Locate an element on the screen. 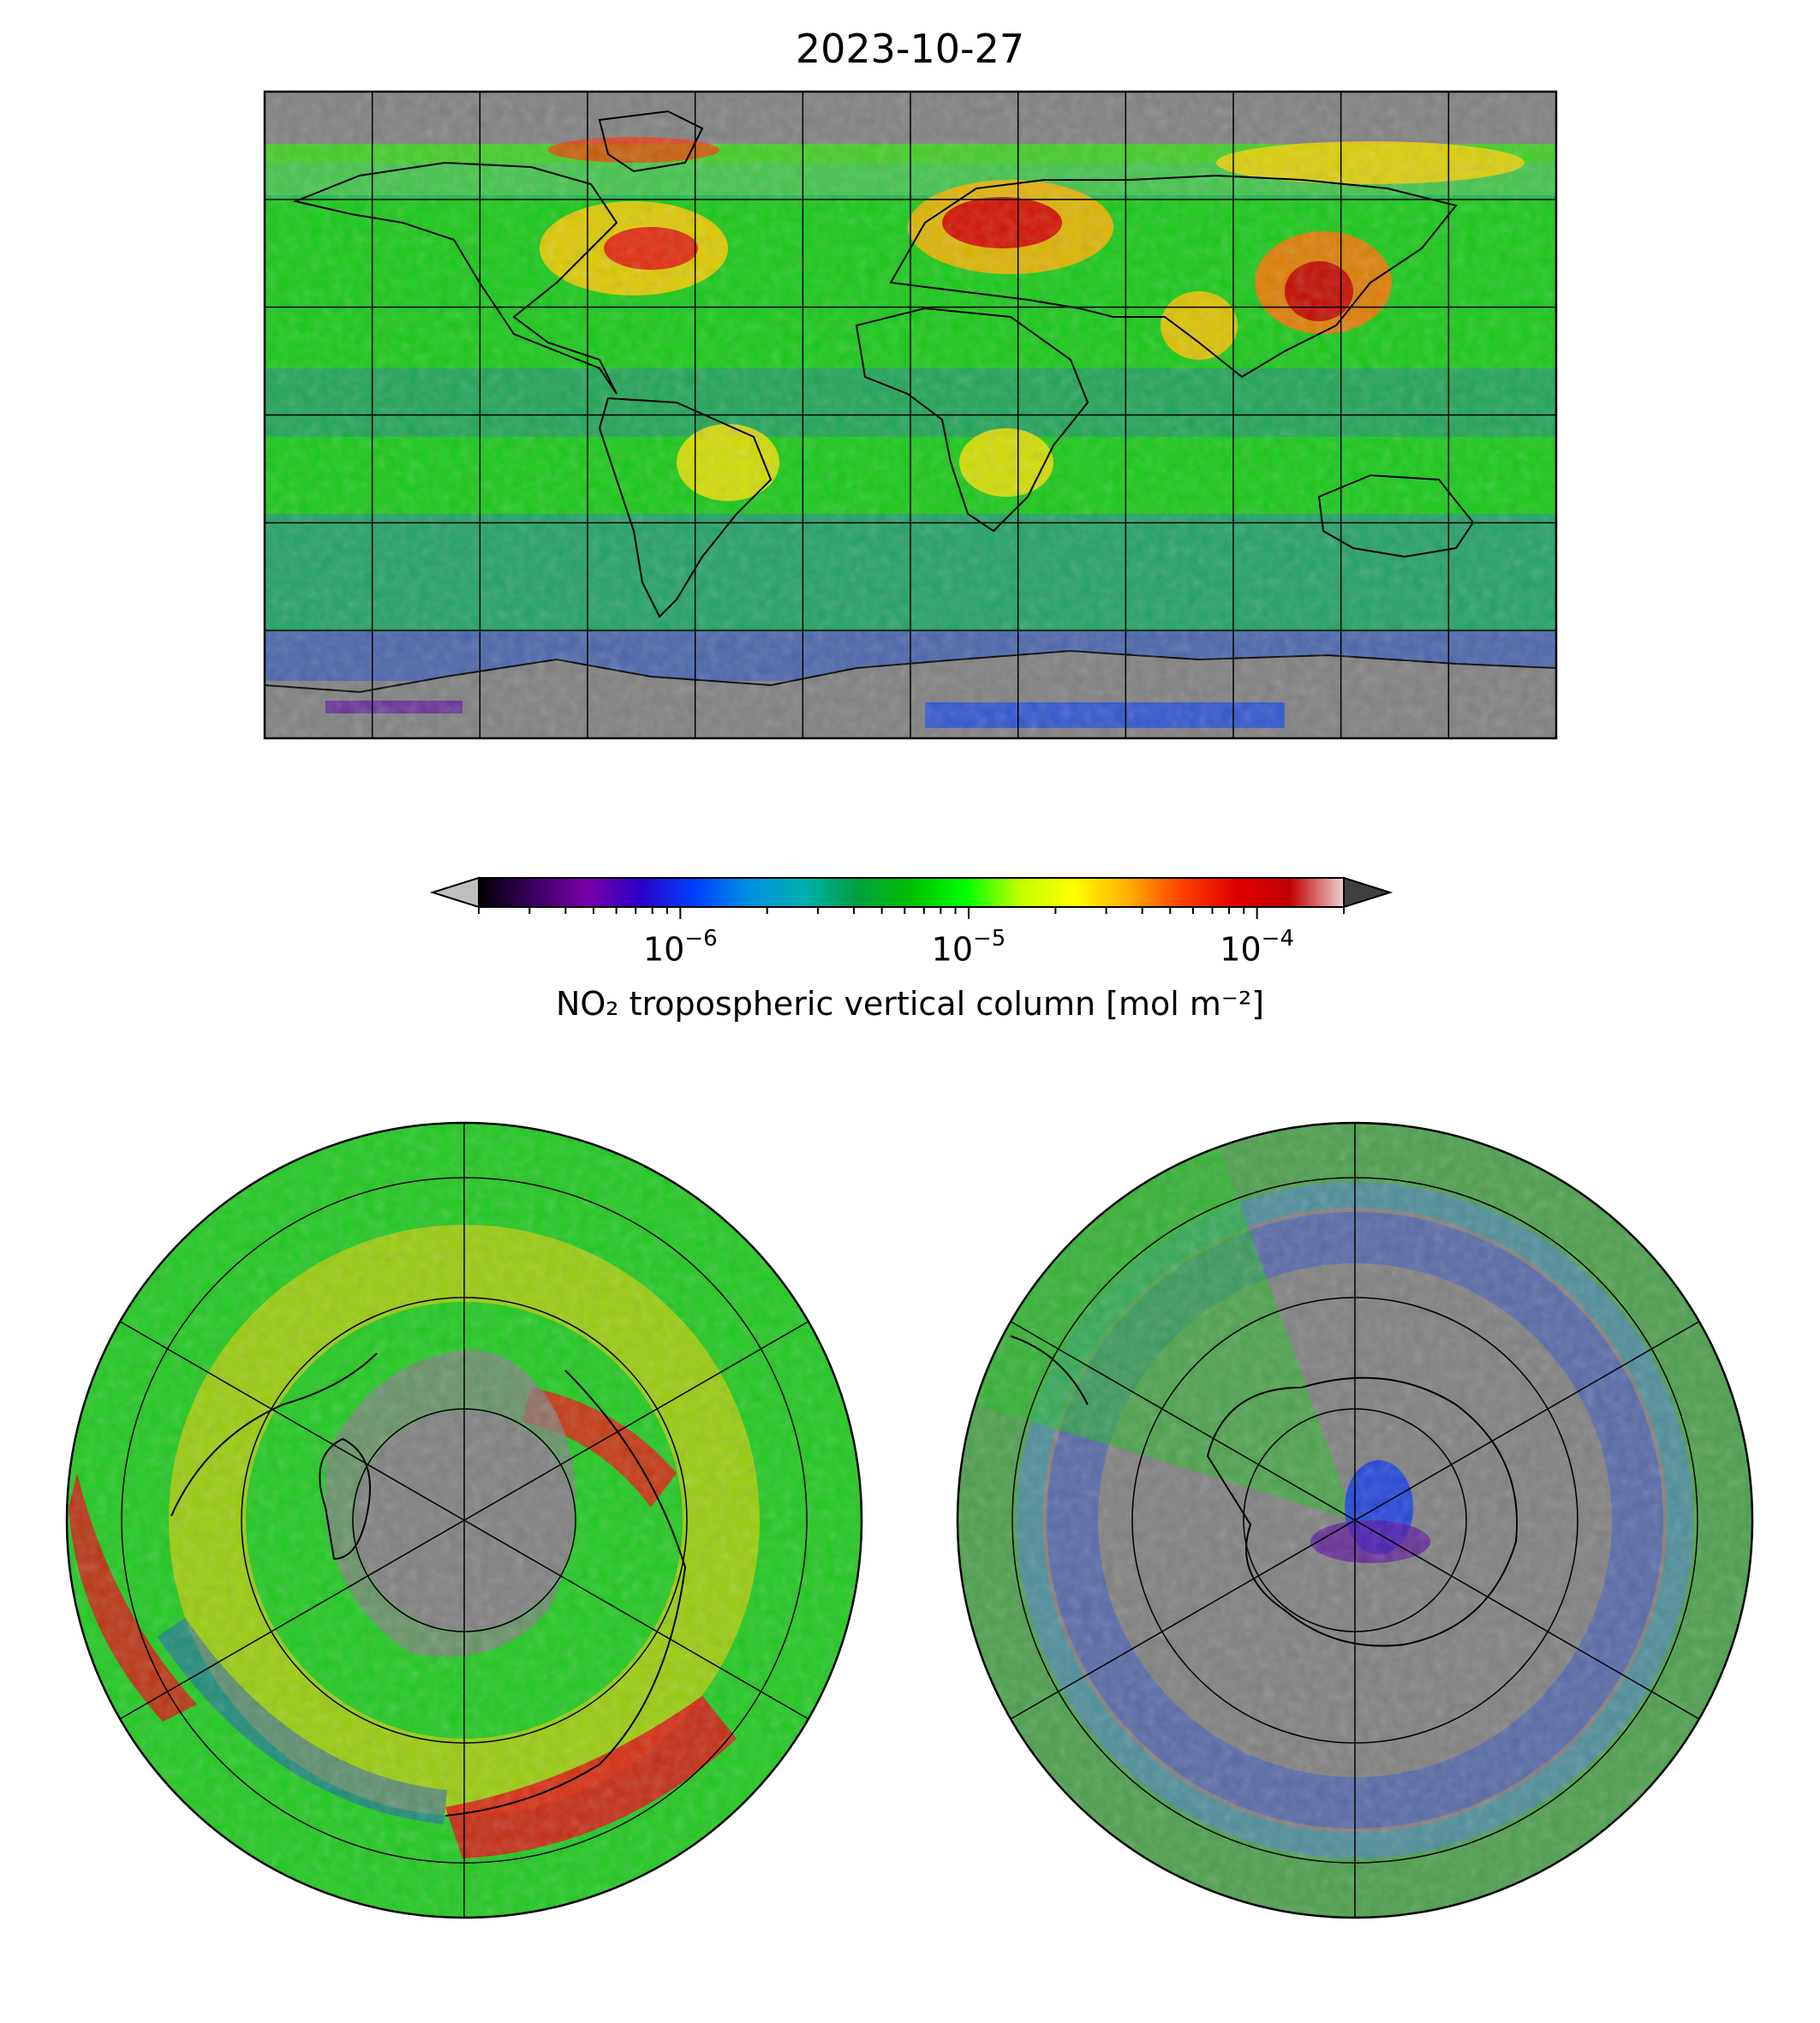 Image resolution: width=1820 pixels, height=2023 pixels. south-polar-coastlines is located at coordinates (1265, 1491).